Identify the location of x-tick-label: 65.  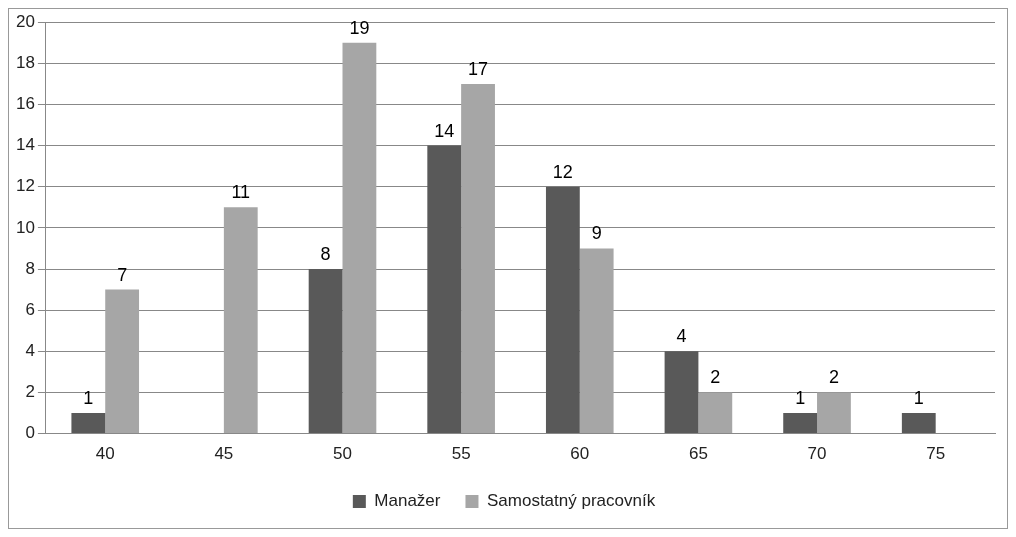
(698, 454).